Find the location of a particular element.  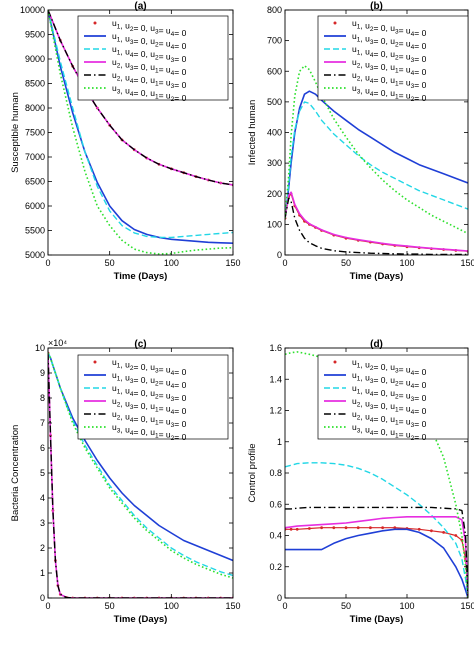

y-tick-label: 500 is located at coordinates (274, 102).